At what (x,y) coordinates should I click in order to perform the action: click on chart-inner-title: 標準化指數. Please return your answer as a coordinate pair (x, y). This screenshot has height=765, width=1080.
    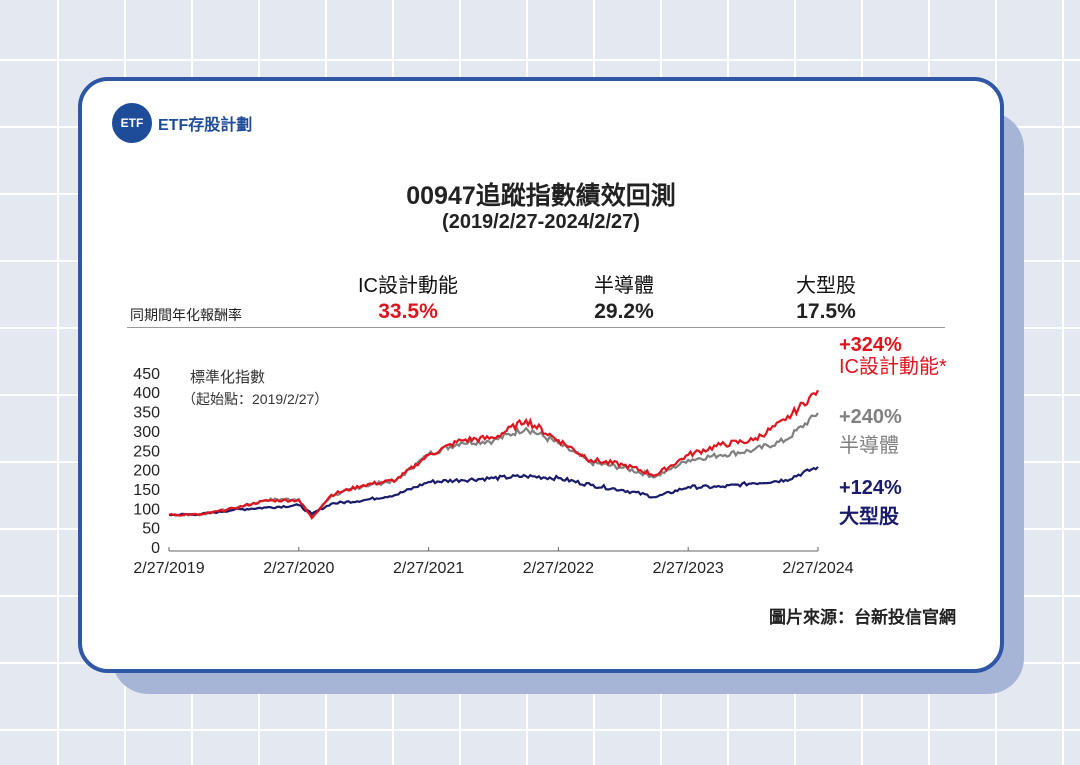
    Looking at the image, I should click on (227, 377).